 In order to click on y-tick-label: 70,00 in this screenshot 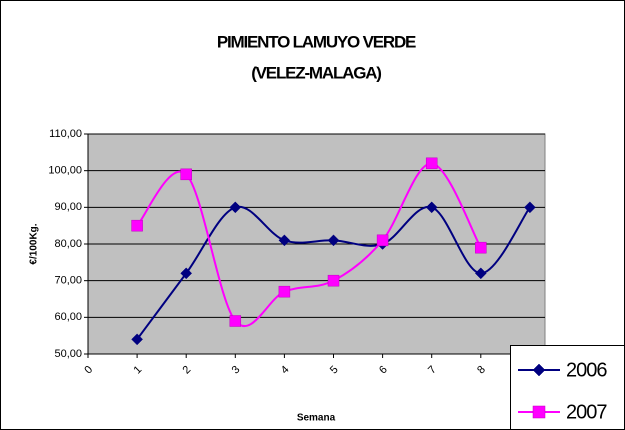, I will do `click(68, 281)`.